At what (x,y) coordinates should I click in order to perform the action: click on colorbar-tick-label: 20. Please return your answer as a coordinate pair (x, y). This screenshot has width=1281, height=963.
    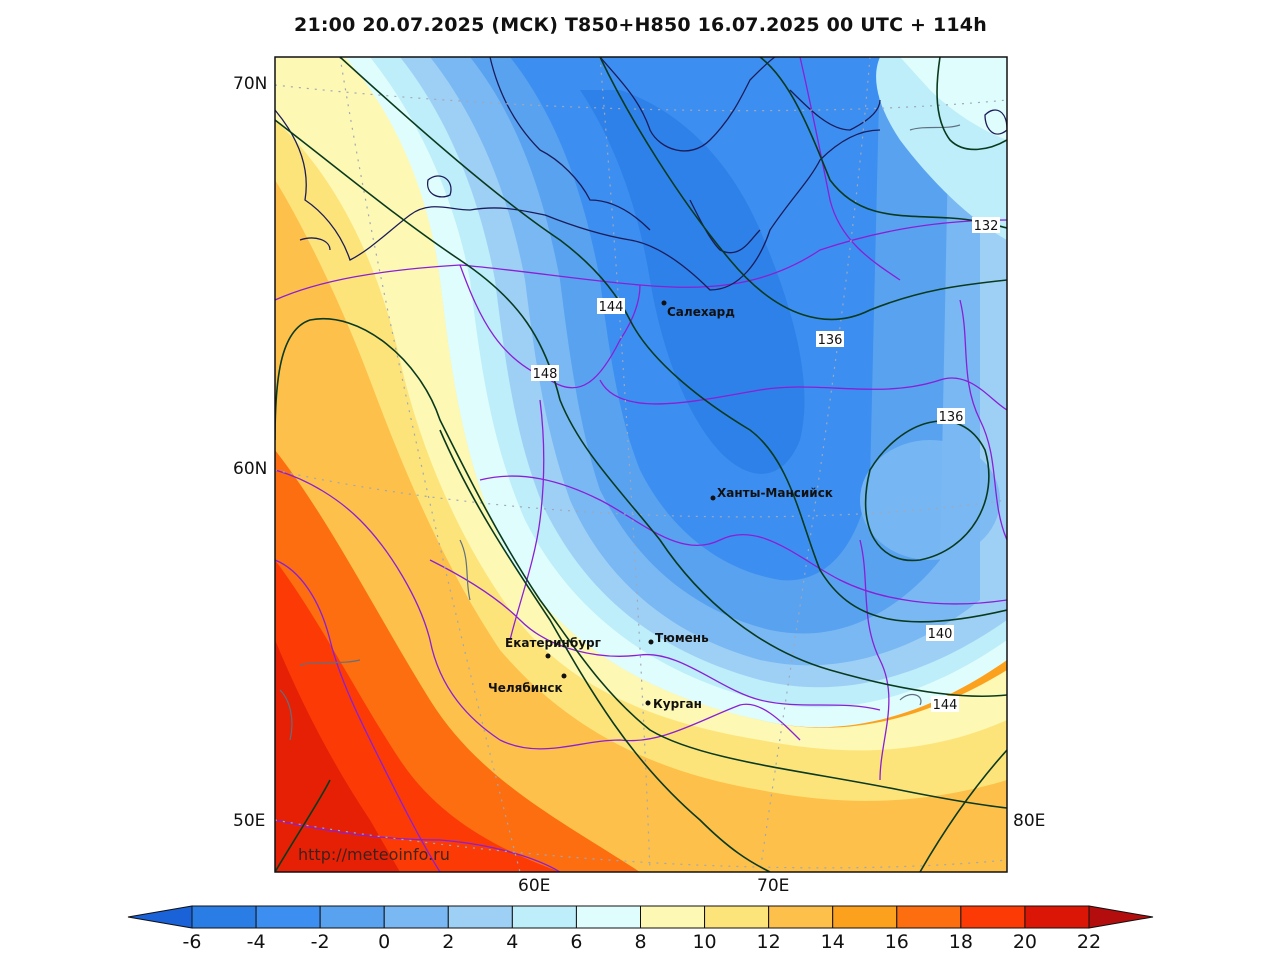
    Looking at the image, I should click on (1025, 942).